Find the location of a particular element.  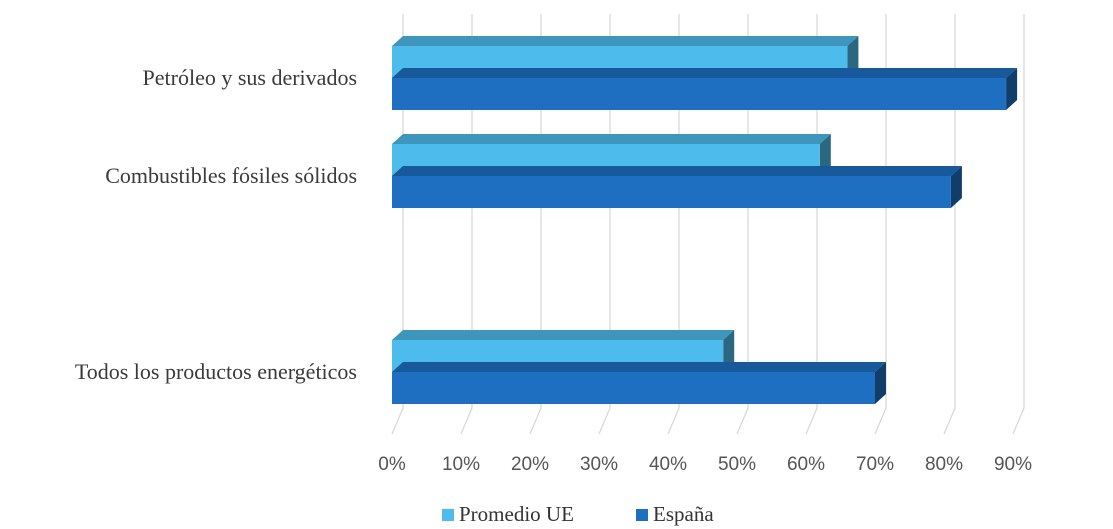

x-tick-label: 80% is located at coordinates (944, 464).